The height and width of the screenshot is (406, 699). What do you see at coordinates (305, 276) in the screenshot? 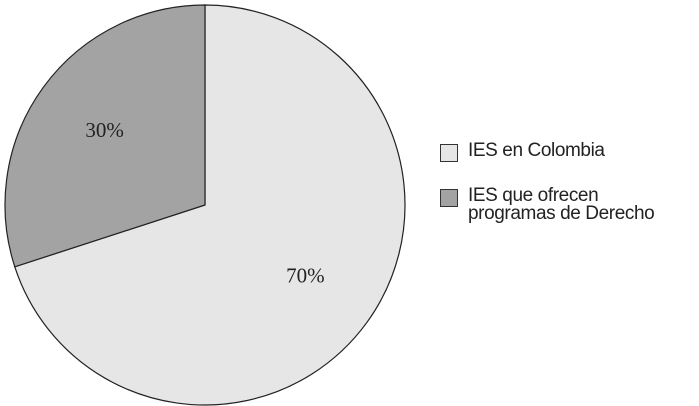
I see `slice-label: 70%` at bounding box center [305, 276].